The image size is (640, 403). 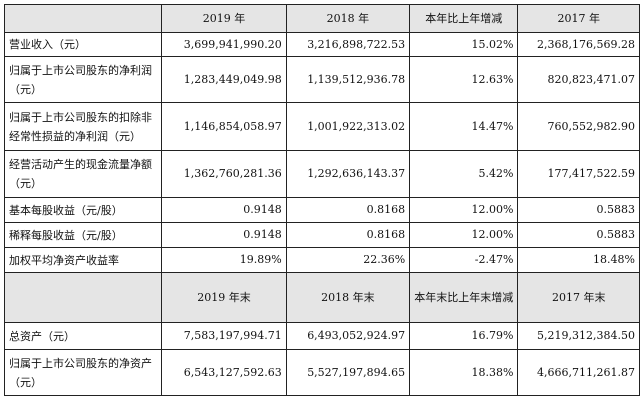 What do you see at coordinates (578, 174) in the screenshot?
I see `value-2017: 177,417,522.59` at bounding box center [578, 174].